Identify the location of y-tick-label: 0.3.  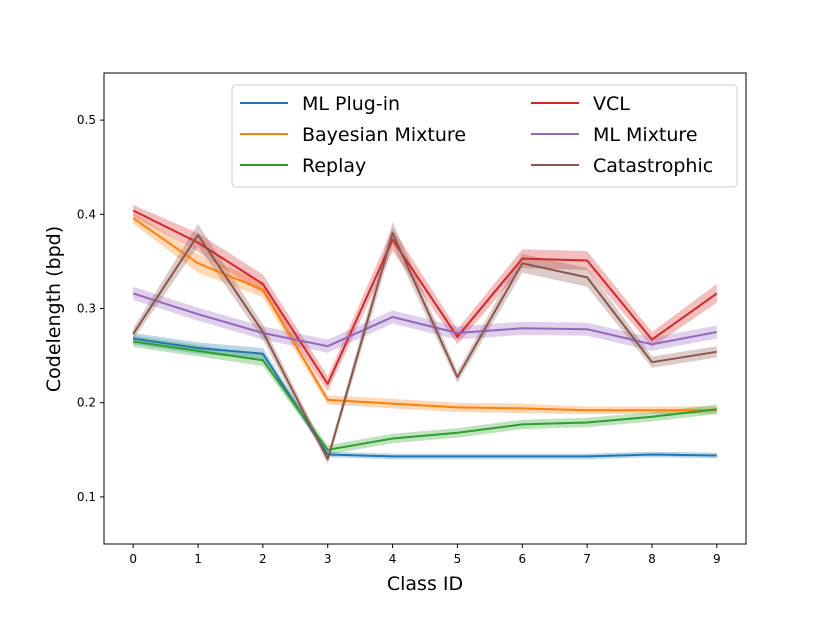
(86, 309).